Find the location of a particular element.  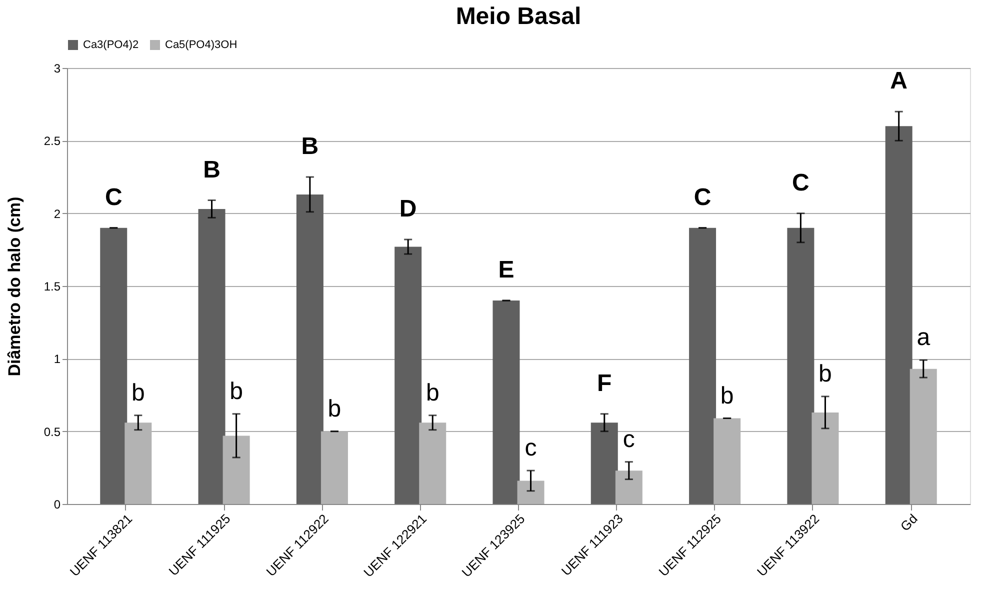

y-tick-label: 0 is located at coordinates (57, 505).